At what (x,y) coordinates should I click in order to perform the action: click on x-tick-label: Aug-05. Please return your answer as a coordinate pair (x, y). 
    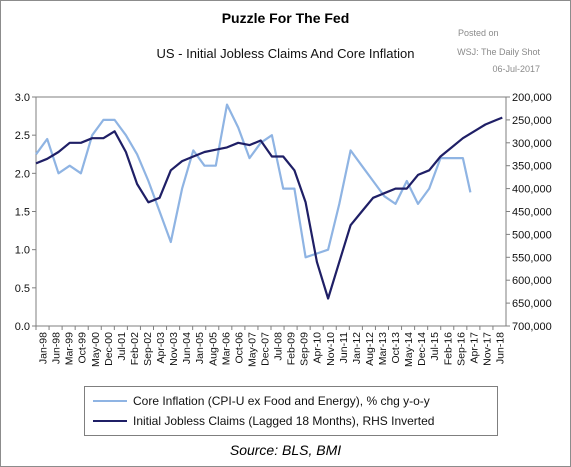
    Looking at the image, I should click on (213, 349).